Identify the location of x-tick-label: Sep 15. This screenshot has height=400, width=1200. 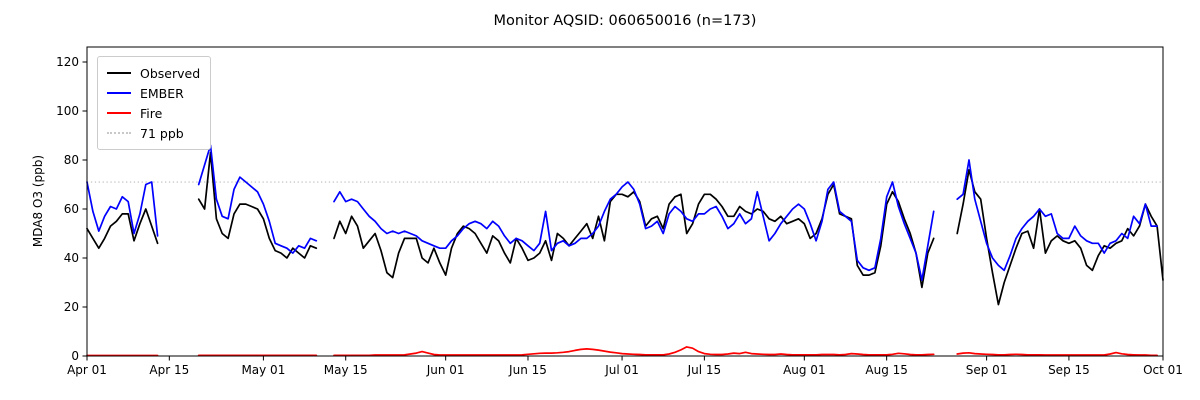
(1069, 370).